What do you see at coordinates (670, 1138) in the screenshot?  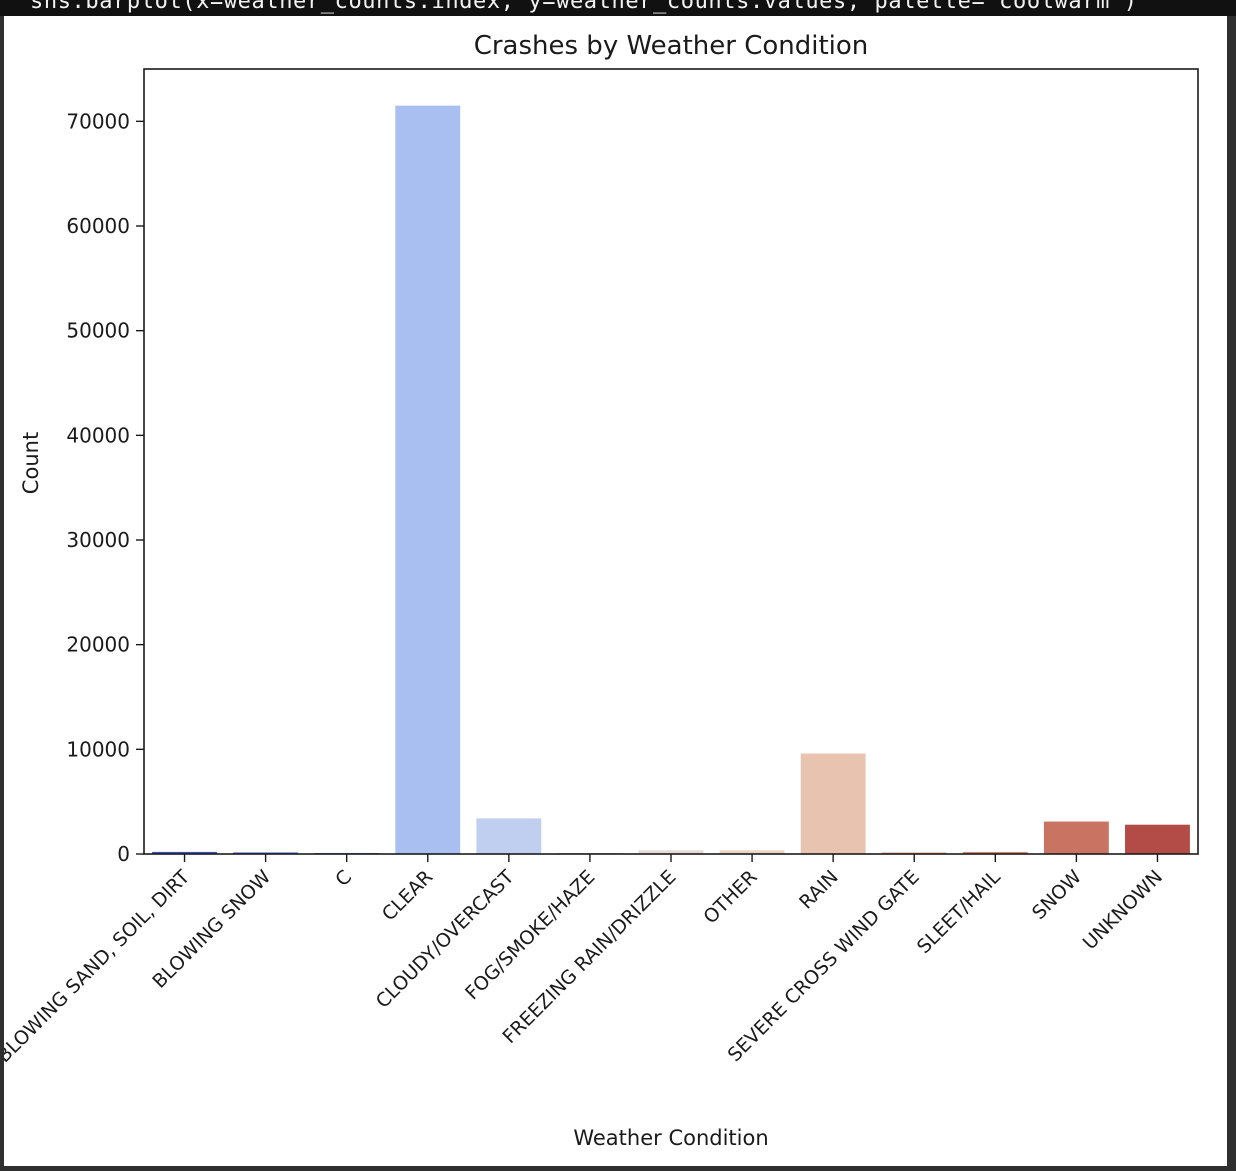 I see `x-axis-label: Weather Condition` at bounding box center [670, 1138].